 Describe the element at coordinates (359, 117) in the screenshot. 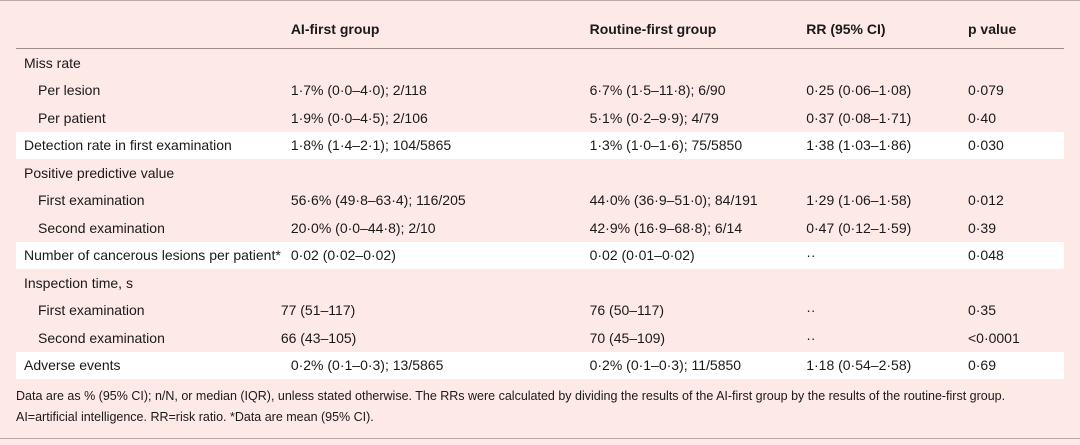

I see `cell-ai-first: 1·9% (0·0–4·5); 2/106` at that location.